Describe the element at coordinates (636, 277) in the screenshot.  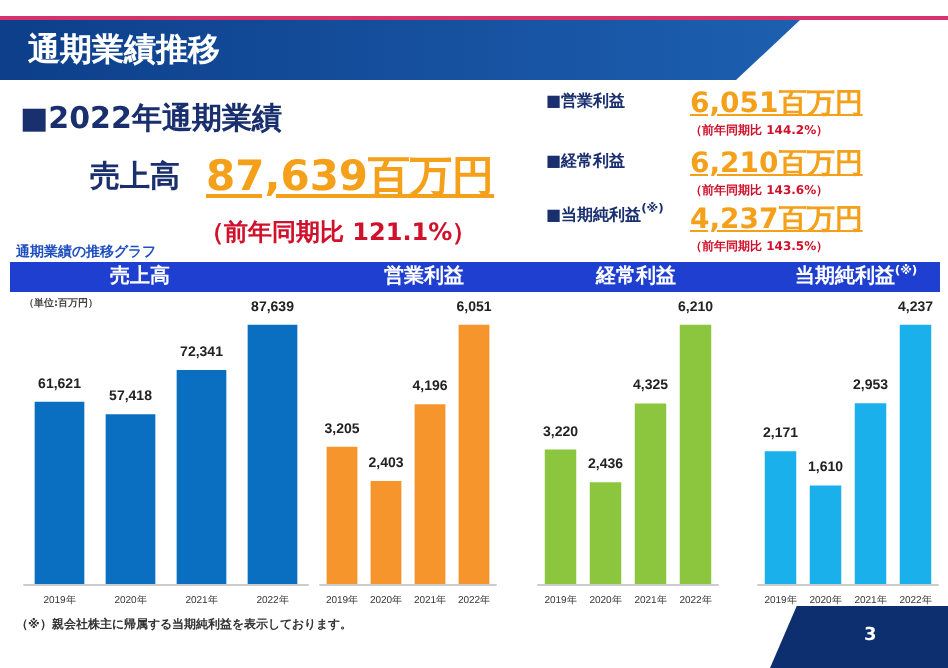
I see `chart-title: 経常利益` at that location.